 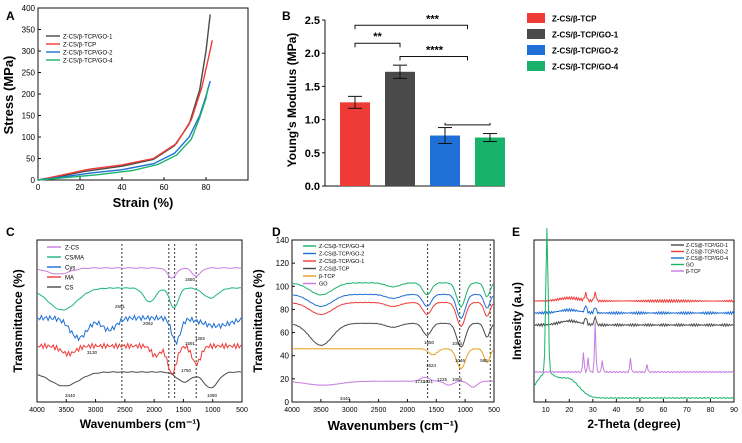 I want to click on panel-c-frame, so click(x=139, y=321).